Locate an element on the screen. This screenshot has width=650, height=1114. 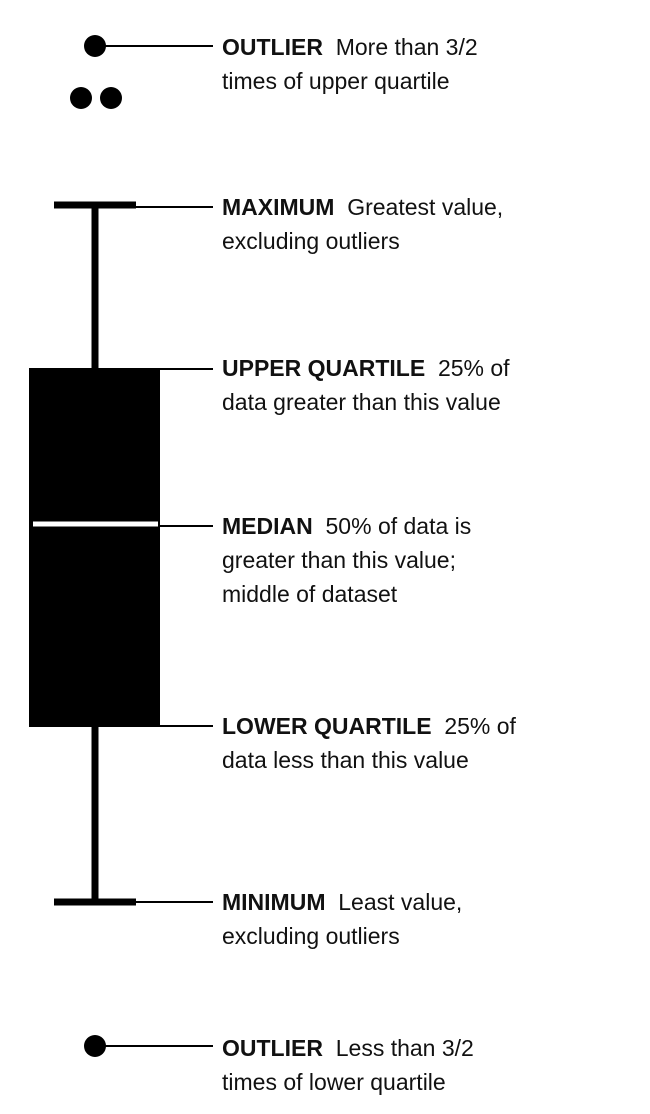
median-desc-3: middle of dataset is located at coordinates (310, 594).